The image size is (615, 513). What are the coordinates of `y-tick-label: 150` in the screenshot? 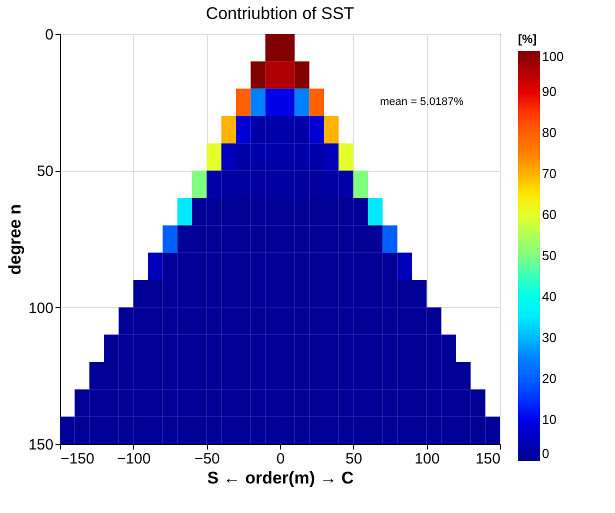 It's located at (41, 445).